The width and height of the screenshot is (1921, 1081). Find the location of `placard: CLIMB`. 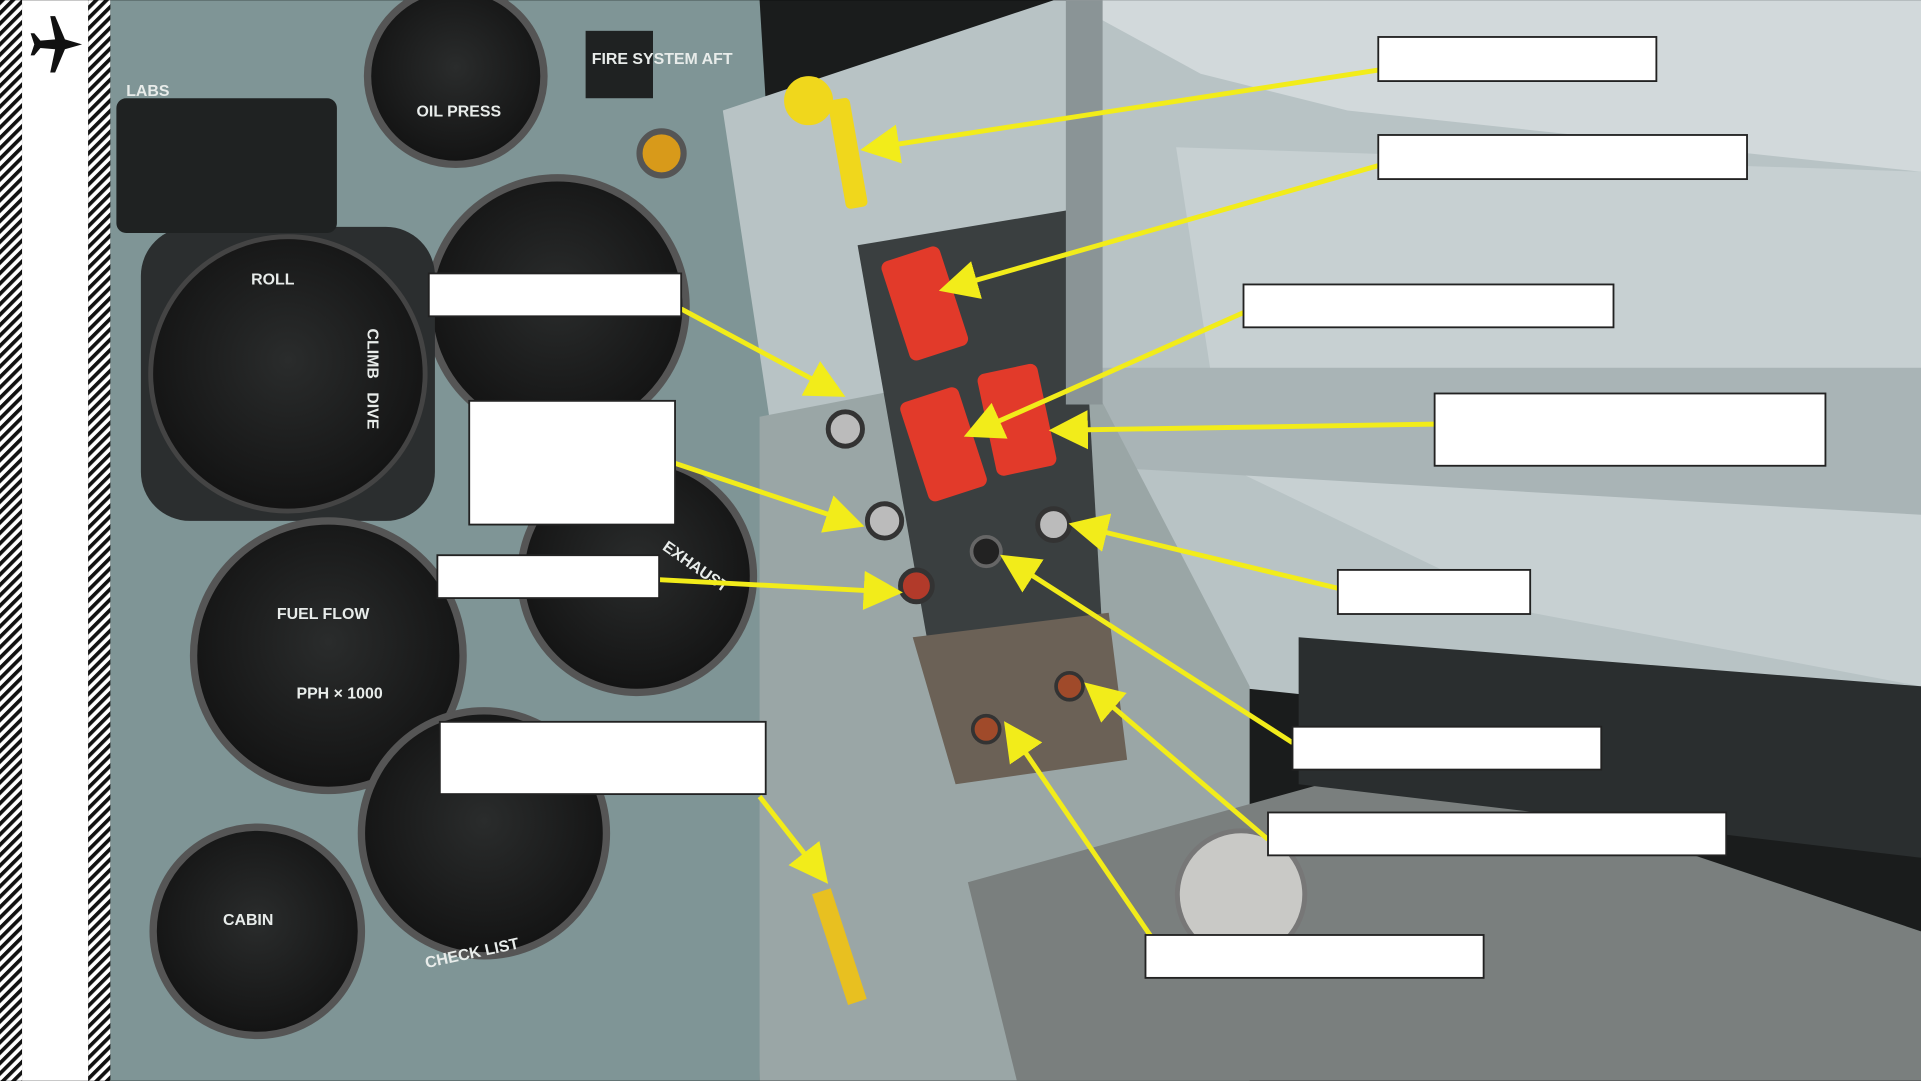

placard: CLIMB is located at coordinates (372, 354).